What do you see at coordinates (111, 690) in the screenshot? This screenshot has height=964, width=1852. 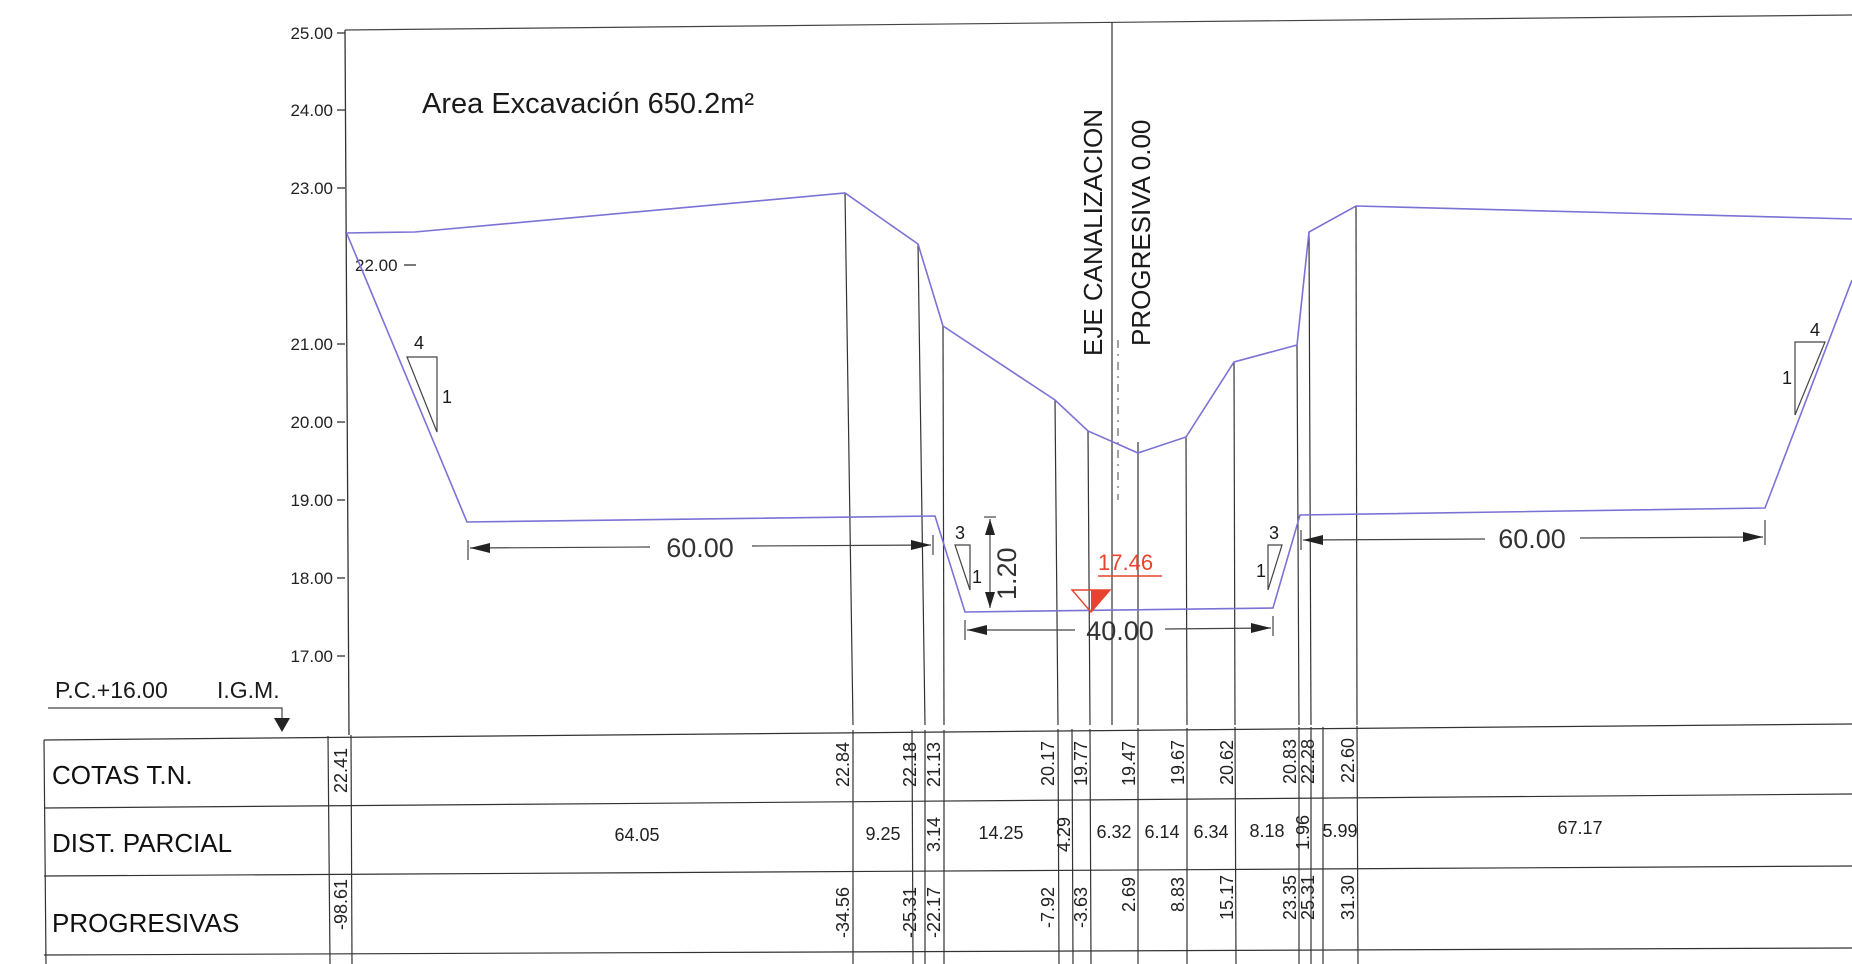 I see `reference-pc-label: P.C.+16.00` at bounding box center [111, 690].